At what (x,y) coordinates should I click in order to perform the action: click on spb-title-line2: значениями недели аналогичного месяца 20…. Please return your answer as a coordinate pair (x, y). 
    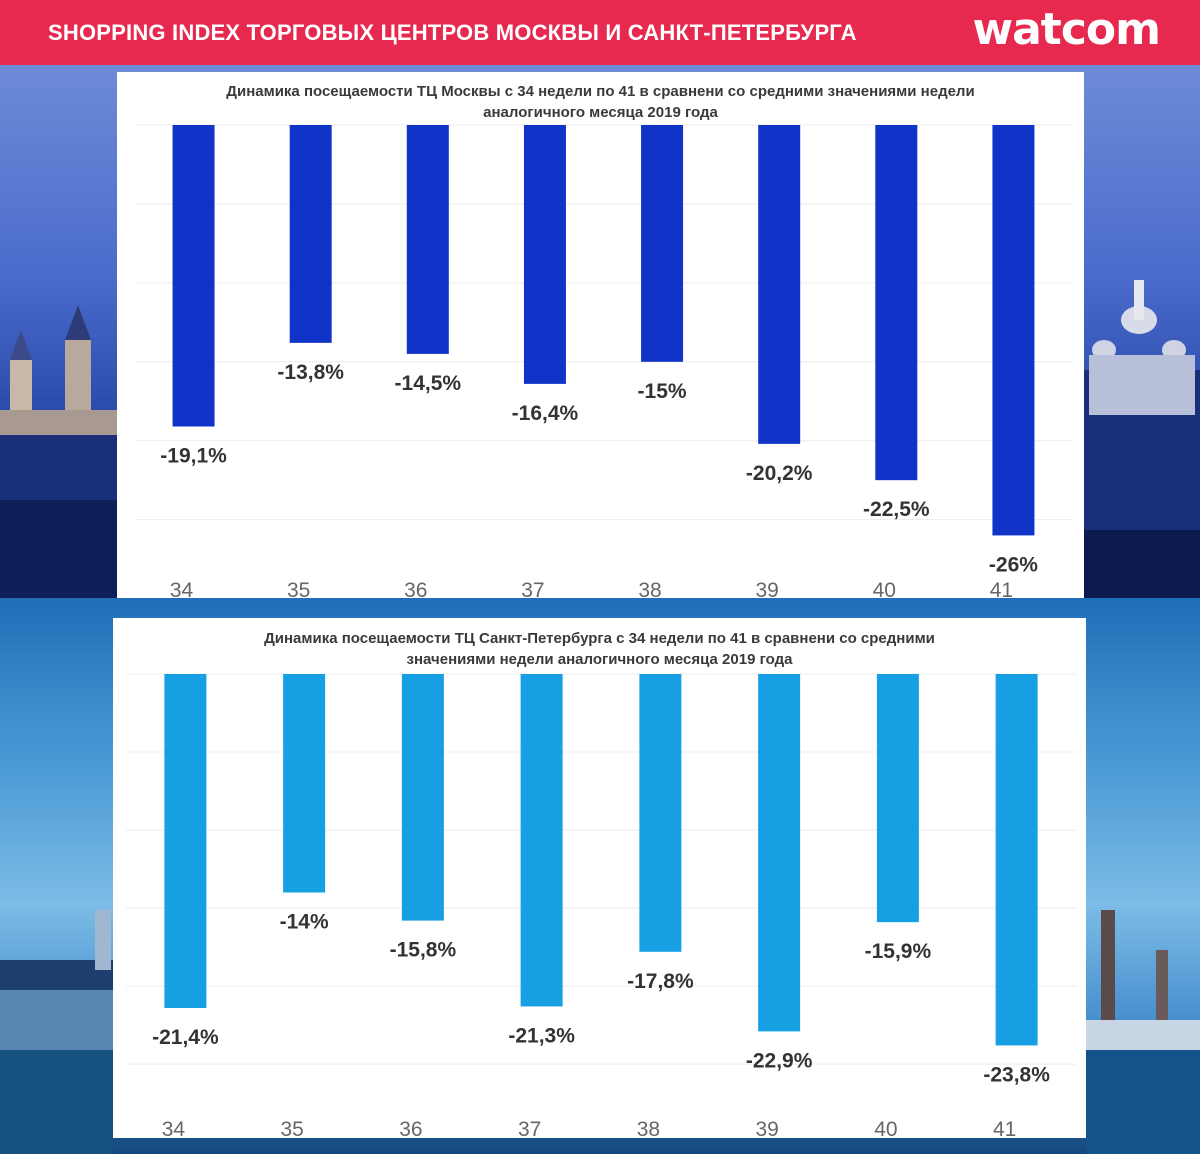
    Looking at the image, I should click on (599, 659).